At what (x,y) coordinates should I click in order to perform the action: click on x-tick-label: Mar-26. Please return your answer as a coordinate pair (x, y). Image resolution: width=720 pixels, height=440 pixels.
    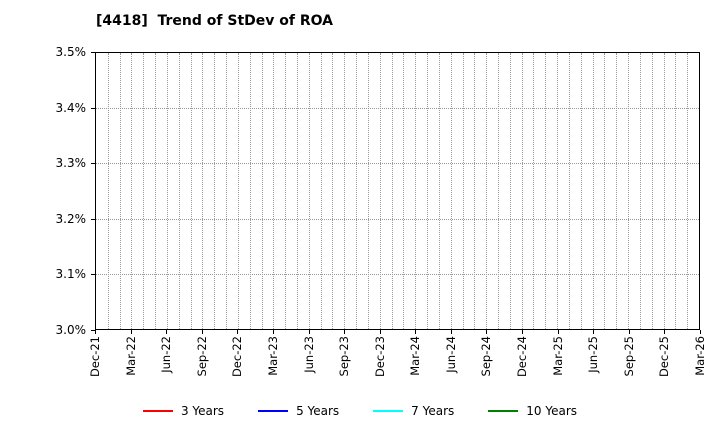
    Looking at the image, I should click on (700, 356).